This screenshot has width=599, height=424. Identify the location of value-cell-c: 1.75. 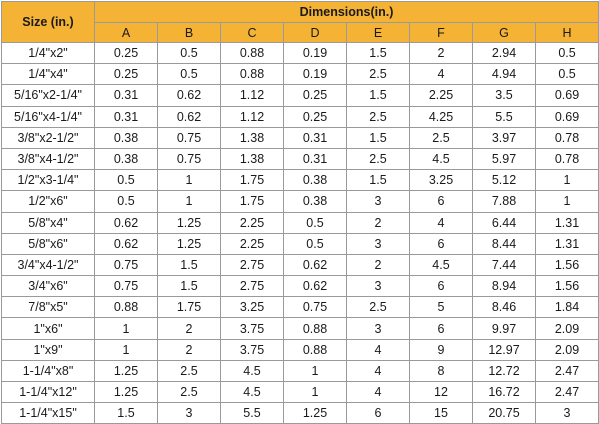
(252, 180).